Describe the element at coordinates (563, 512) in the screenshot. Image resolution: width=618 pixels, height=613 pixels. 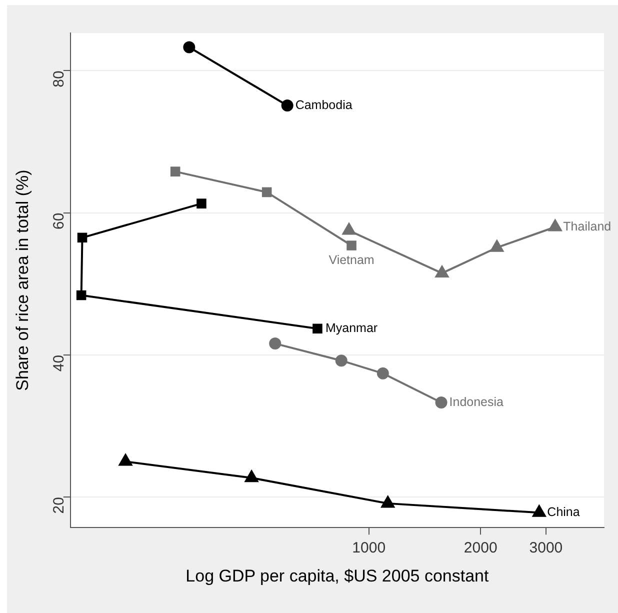
I see `series-label: China` at that location.